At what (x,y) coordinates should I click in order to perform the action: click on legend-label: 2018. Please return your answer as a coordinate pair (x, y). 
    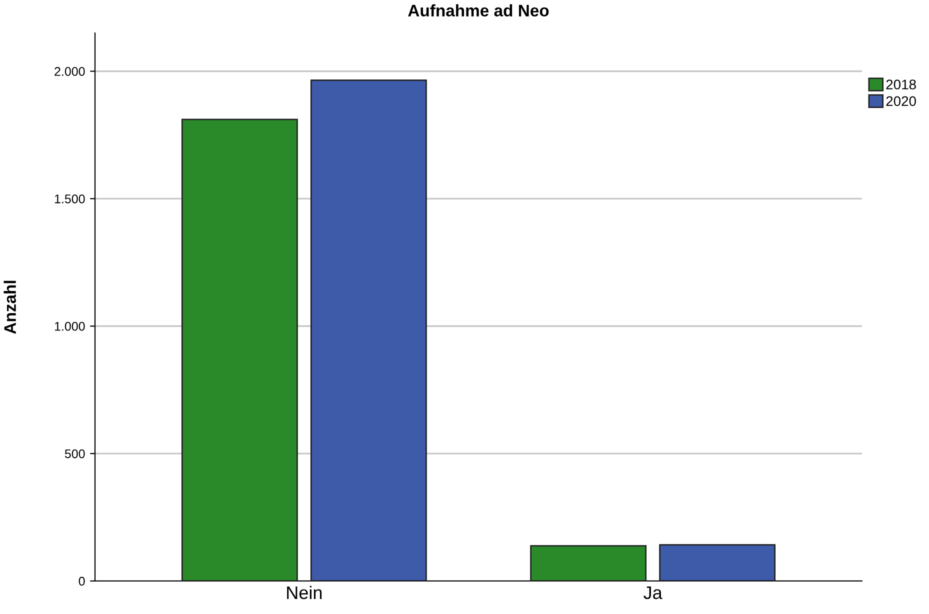
    Looking at the image, I should click on (901, 85).